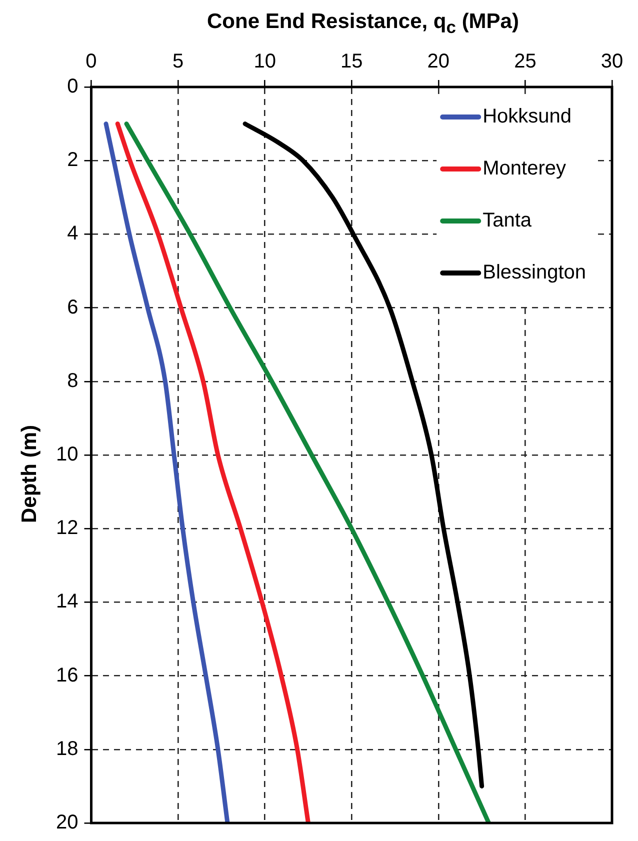  Describe the element at coordinates (507, 221) in the screenshot. I see `legend-label: Tanta` at that location.